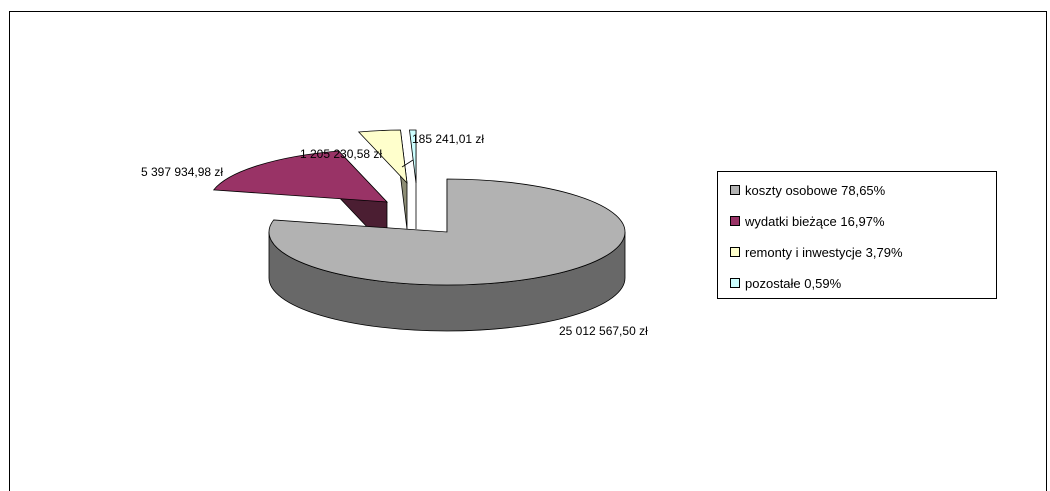  Describe the element at coordinates (791, 190) in the screenshot. I see `legend-label: koszty osobowe` at that location.